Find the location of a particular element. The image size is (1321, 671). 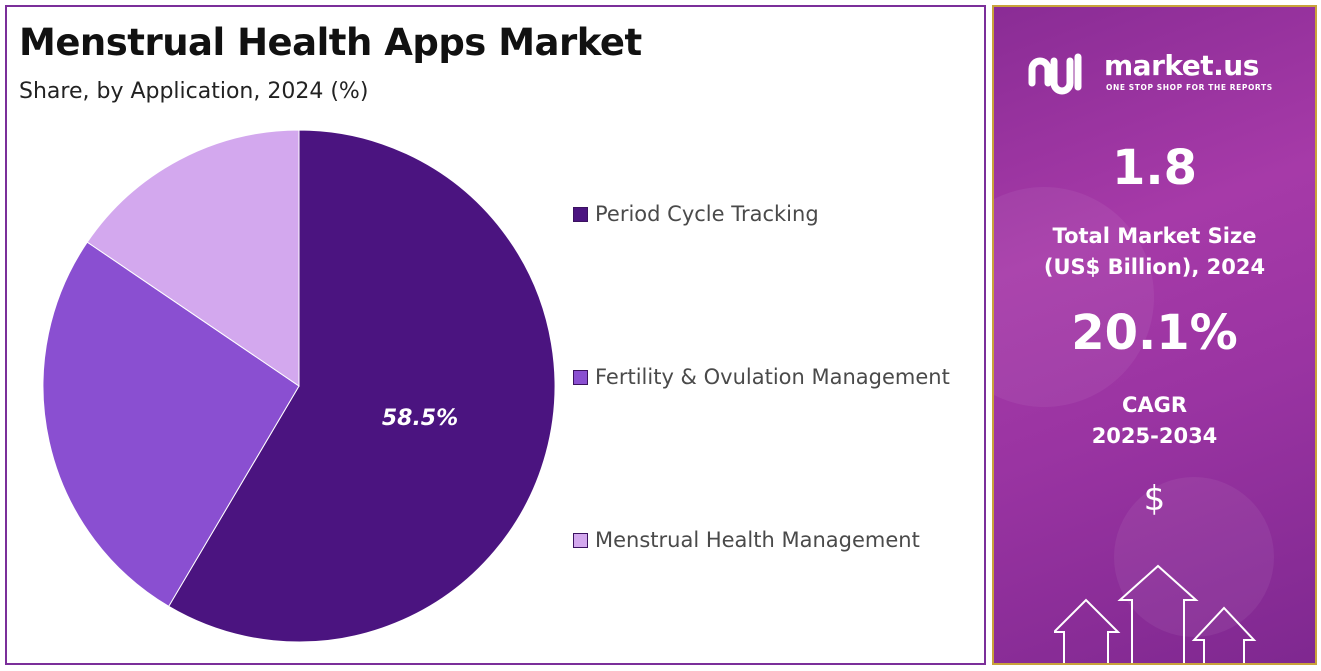

legend-item-menstrual-health-management: Menstrual Health Management is located at coordinates (746, 541).